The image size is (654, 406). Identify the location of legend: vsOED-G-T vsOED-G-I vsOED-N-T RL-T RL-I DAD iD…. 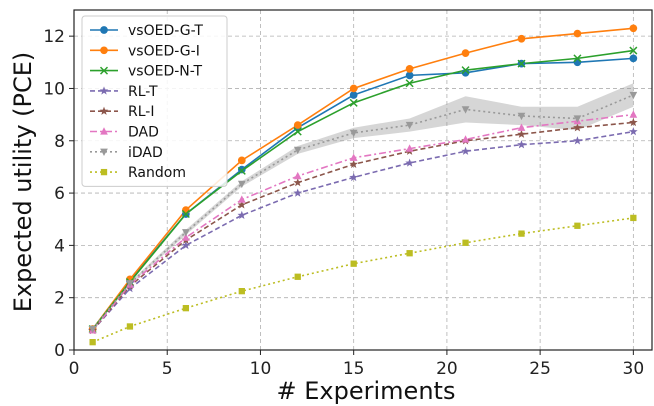
(154, 101).